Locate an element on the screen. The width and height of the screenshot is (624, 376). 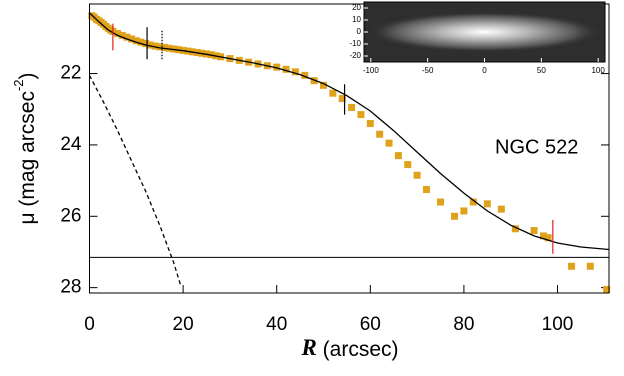
y-label-main: μ (mag arcsec is located at coordinates (27, 157).